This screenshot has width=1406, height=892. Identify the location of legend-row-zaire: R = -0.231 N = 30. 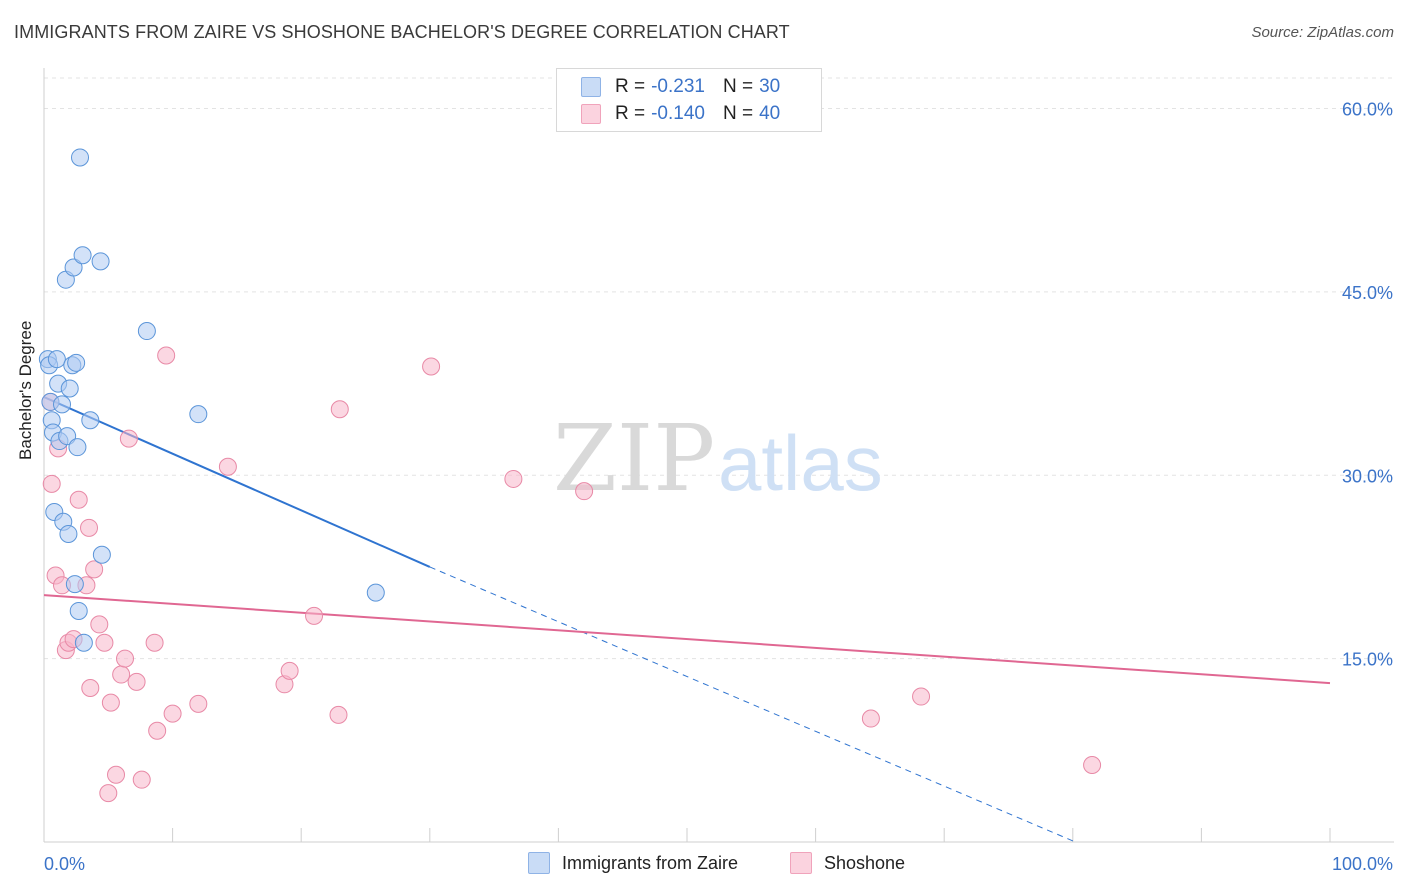
(680, 87).